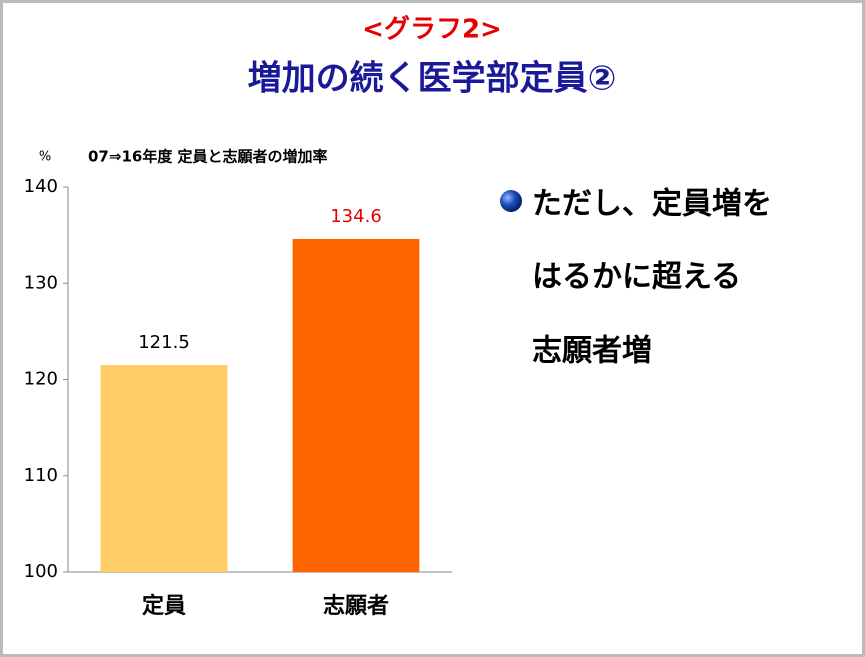 The image size is (865, 657). Describe the element at coordinates (208, 157) in the screenshot. I see `chart-title: 07⇒16年度 定員と志願者の増加率` at that location.